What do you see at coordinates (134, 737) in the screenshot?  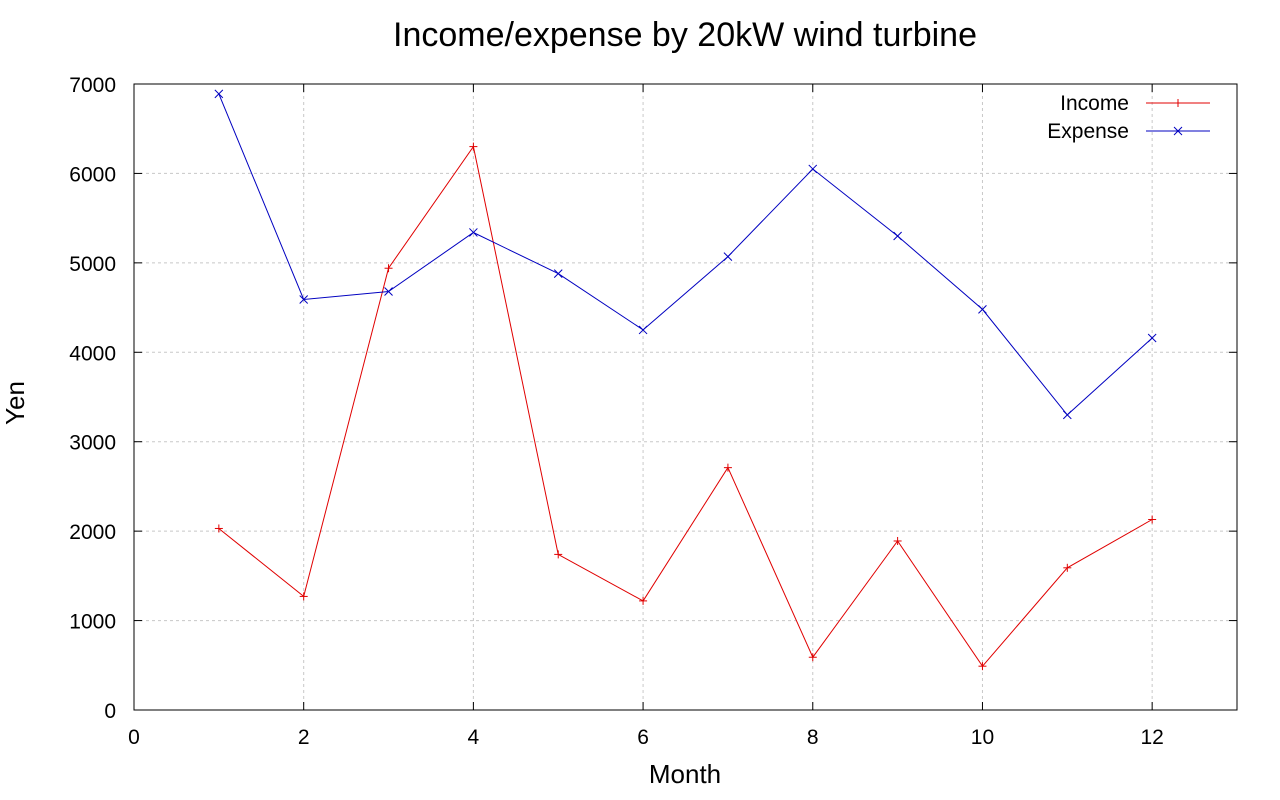 I see `x-tick-label: 0` at bounding box center [134, 737].